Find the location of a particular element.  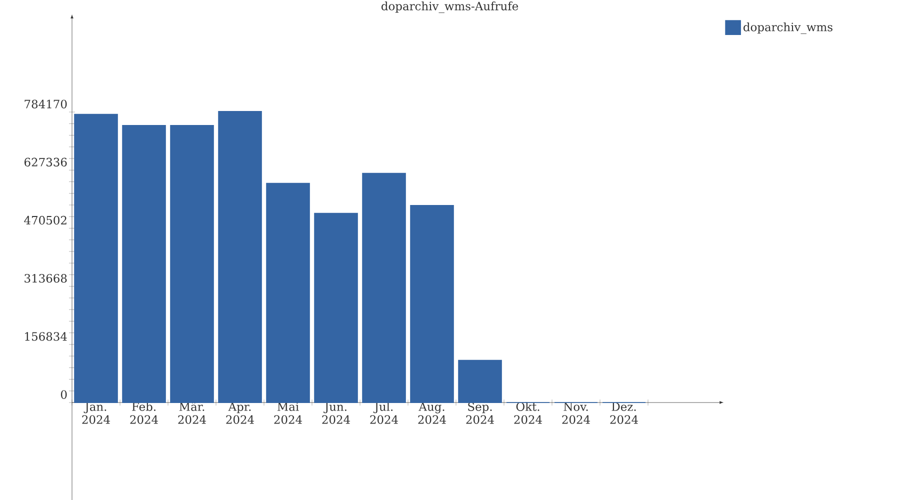

y-tick-label: 784170 is located at coordinates (45, 104).